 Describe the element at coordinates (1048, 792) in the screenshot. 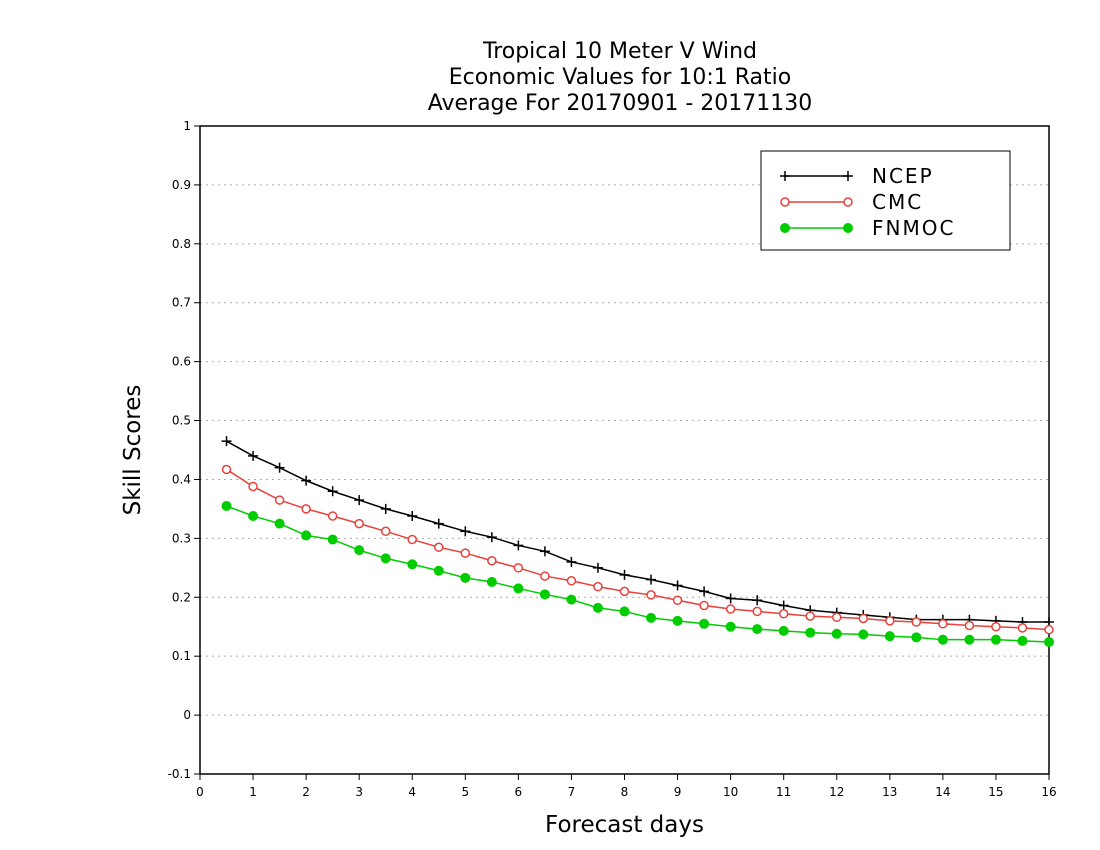

I see `x-tick-label: 16` at that location.